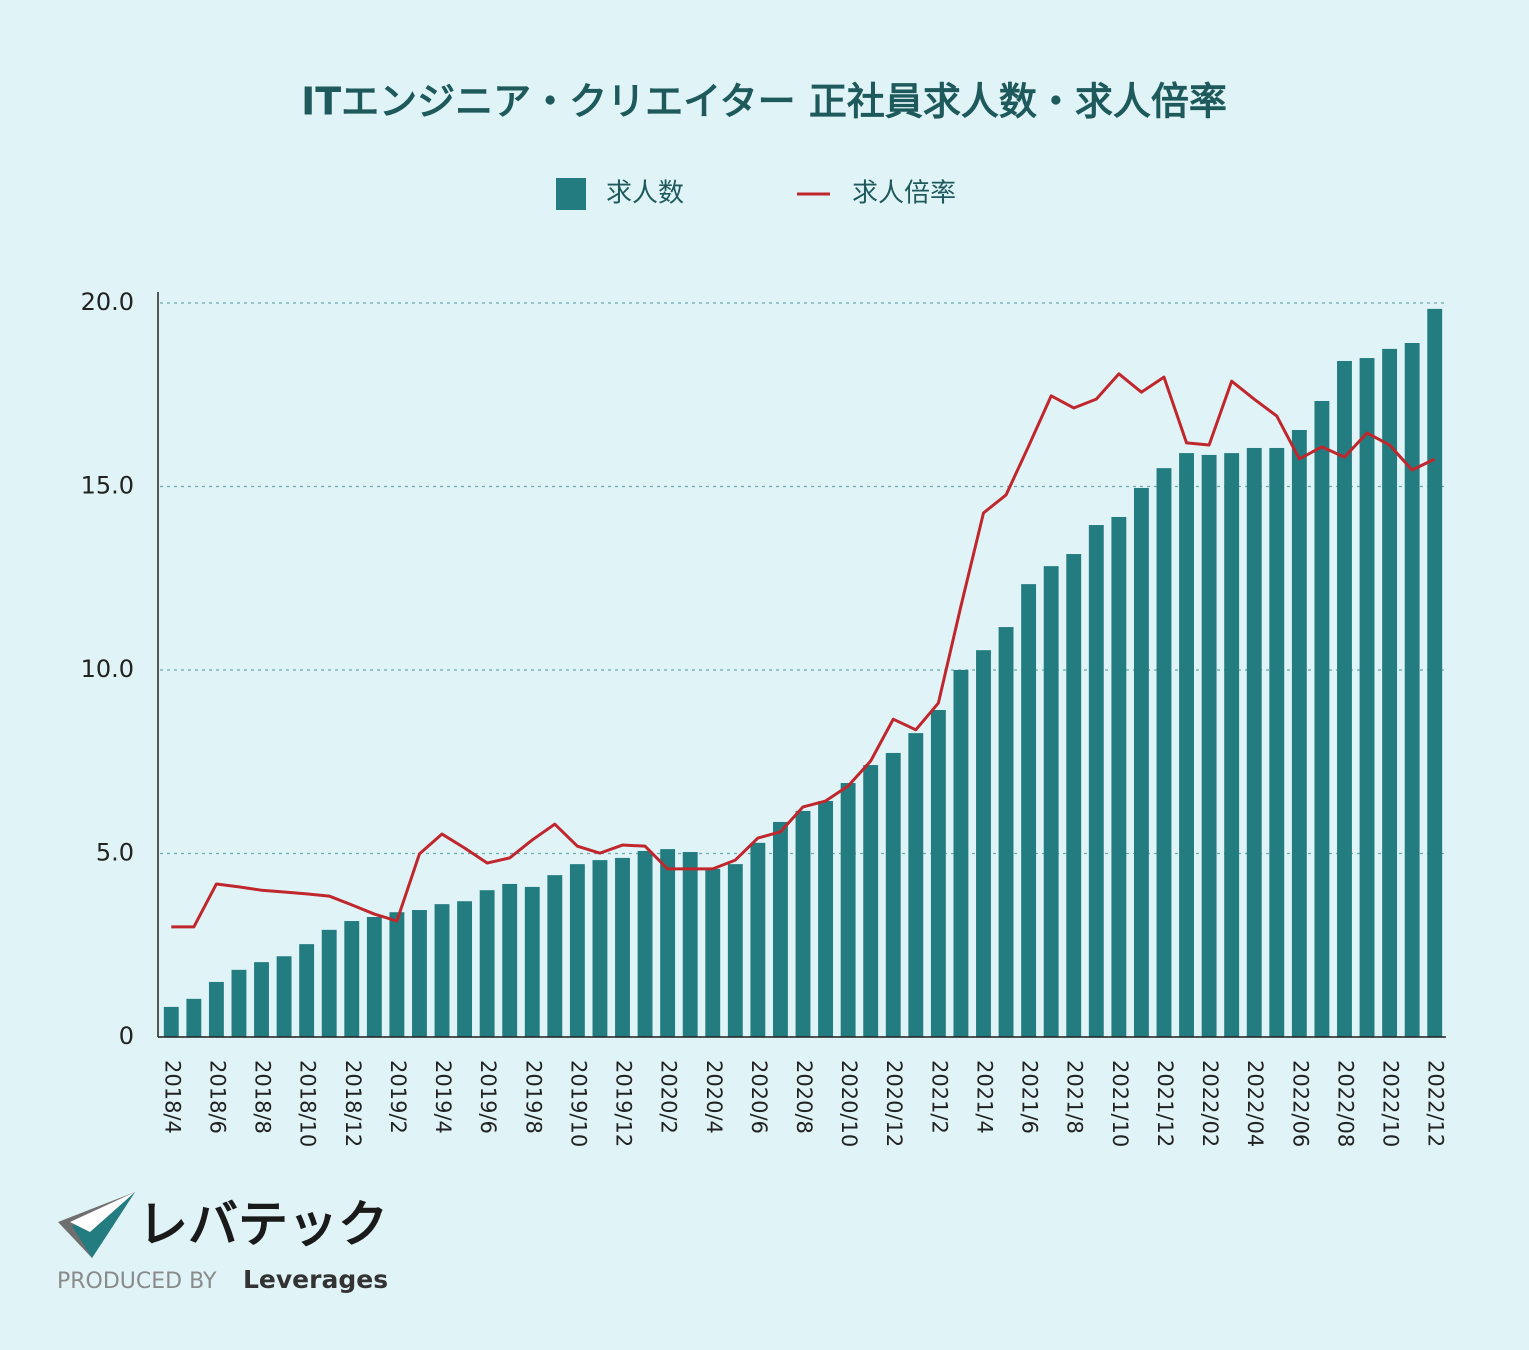 Image resolution: width=1529 pixels, height=1350 pixels. What do you see at coordinates (624, 1103) in the screenshot?
I see `x-tick-label: 2019/12` at bounding box center [624, 1103].